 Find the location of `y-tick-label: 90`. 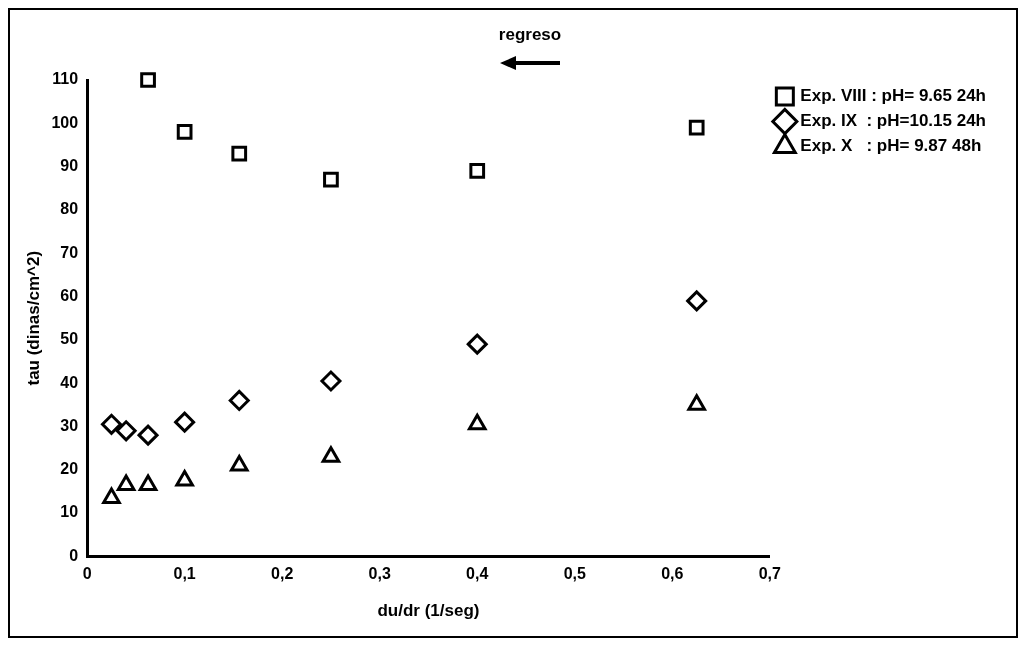

y-tick-label: 90 is located at coordinates (69, 166).